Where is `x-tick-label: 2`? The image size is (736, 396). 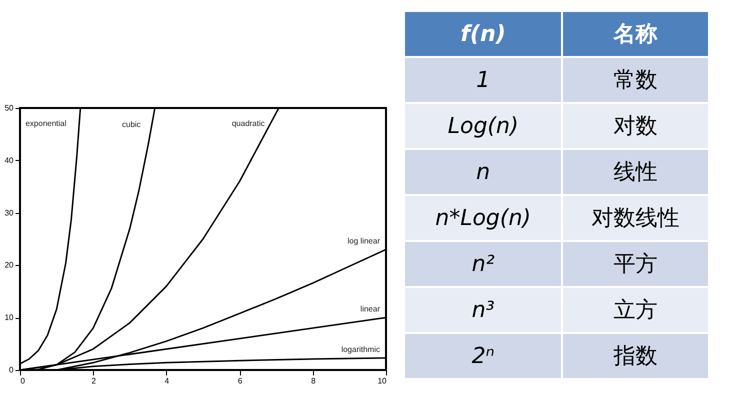
x-tick-label: 2 is located at coordinates (93, 381).